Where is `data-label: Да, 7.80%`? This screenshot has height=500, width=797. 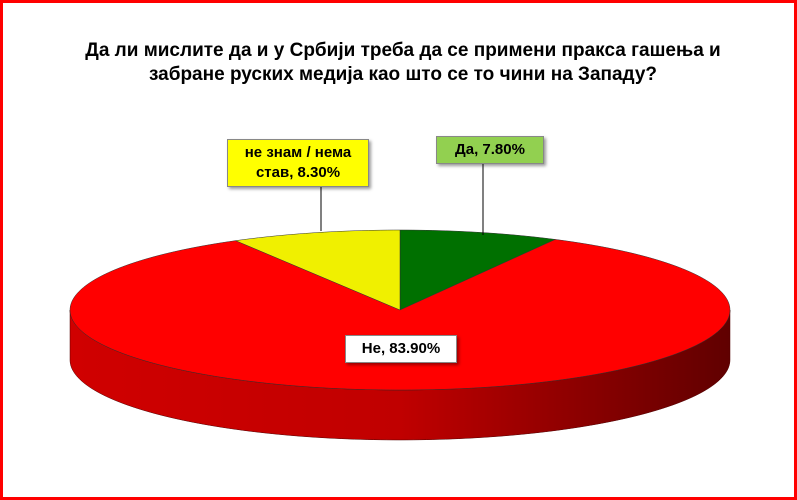
data-label: Да, 7.80% is located at coordinates (490, 150).